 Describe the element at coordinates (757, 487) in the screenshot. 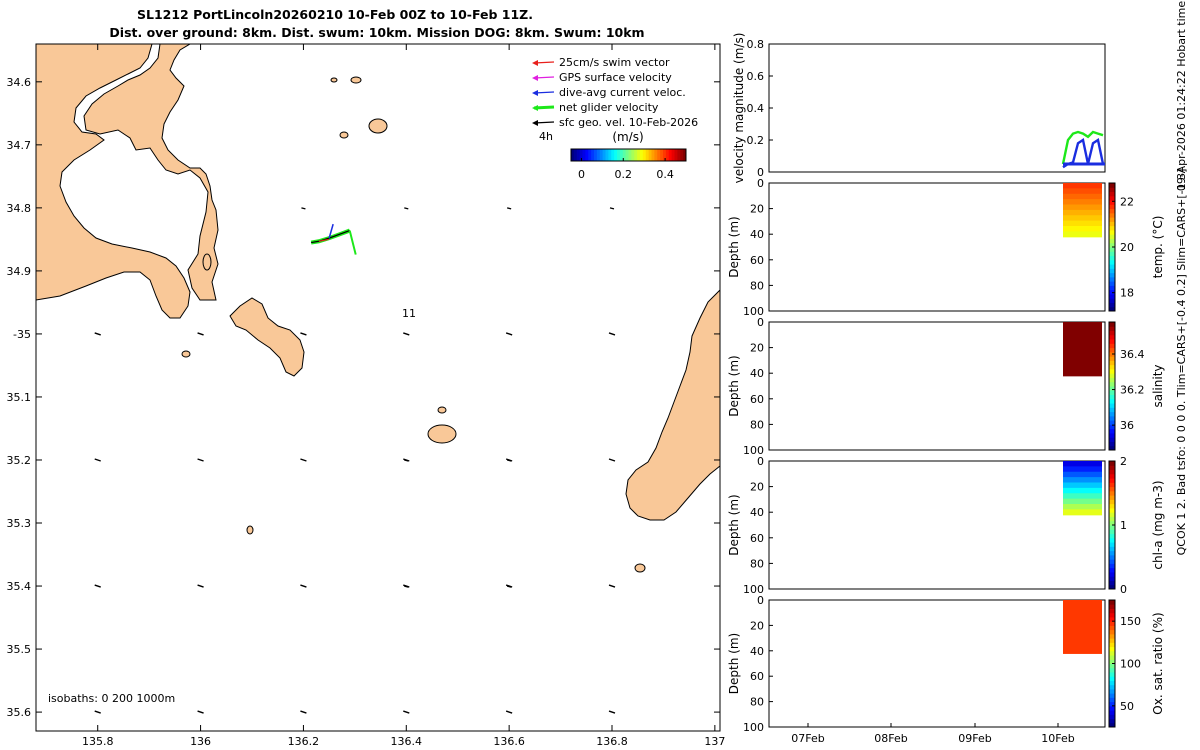

I see `chla-y-tick-label: 20` at that location.